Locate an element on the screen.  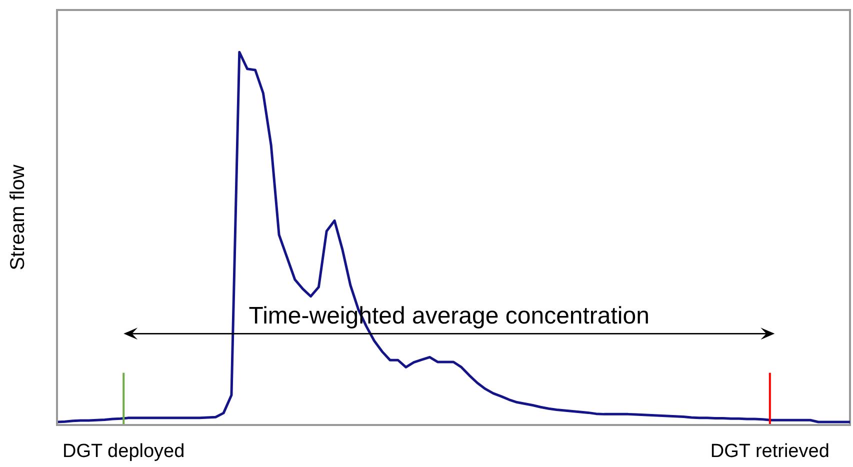
text: DGT deployed is located at coordinates (123, 451).